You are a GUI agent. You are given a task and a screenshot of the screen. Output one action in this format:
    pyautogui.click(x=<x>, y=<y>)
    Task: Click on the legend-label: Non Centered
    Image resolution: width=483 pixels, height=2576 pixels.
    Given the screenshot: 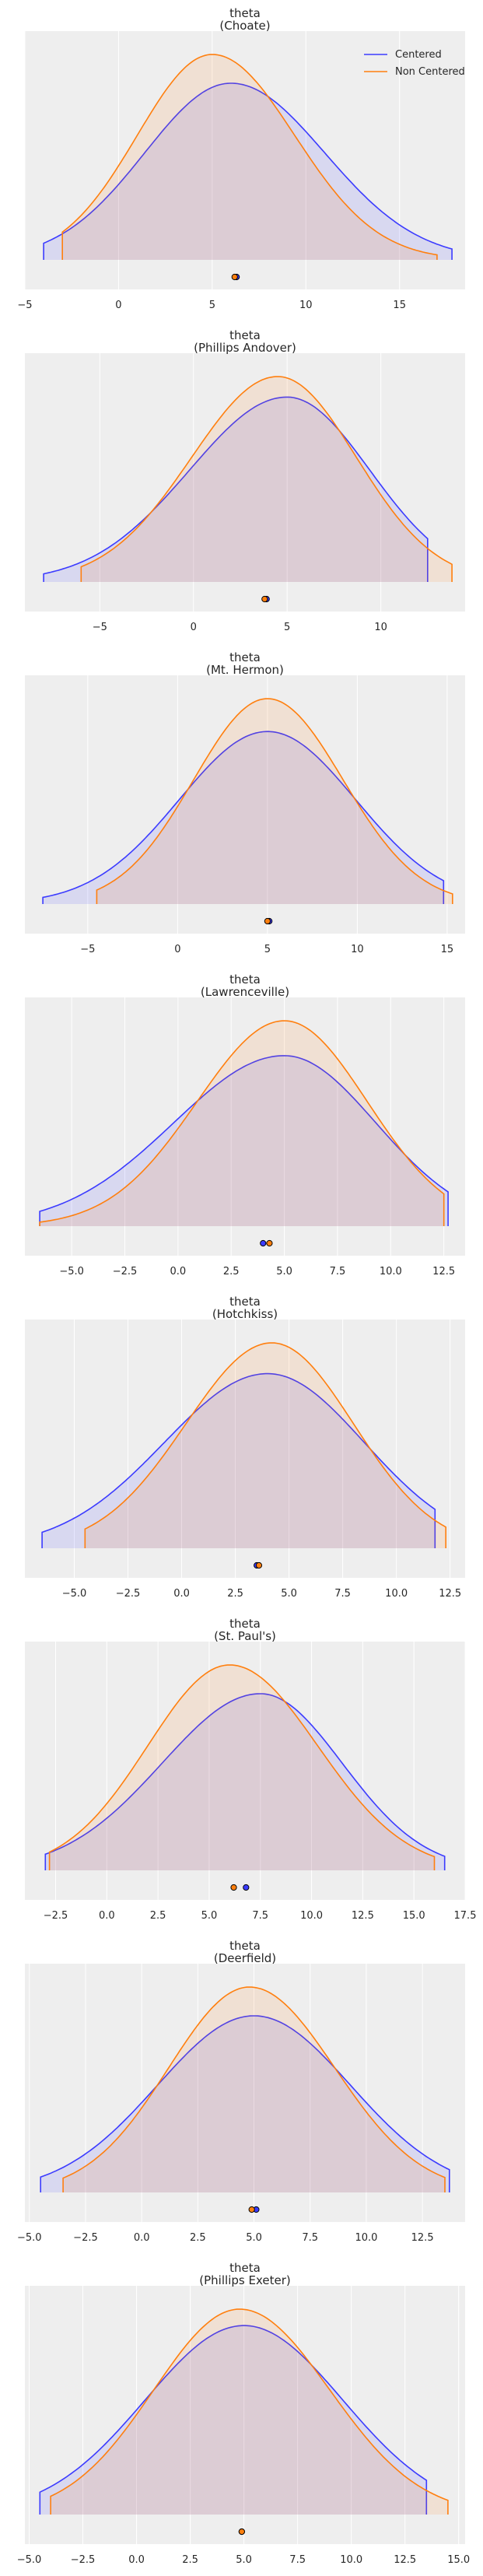 What is the action you would take?
    pyautogui.click(x=430, y=72)
    